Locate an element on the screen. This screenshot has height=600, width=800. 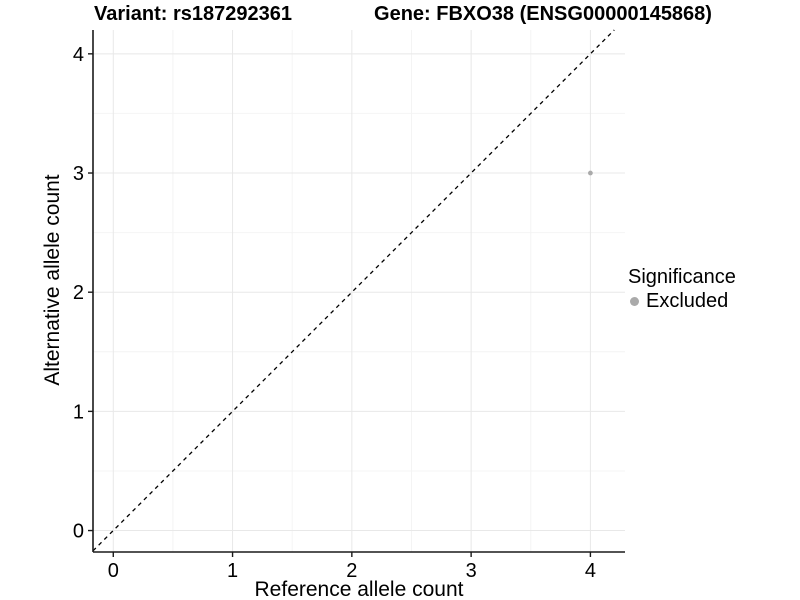
y-tick-label: 4 is located at coordinates (78, 55).